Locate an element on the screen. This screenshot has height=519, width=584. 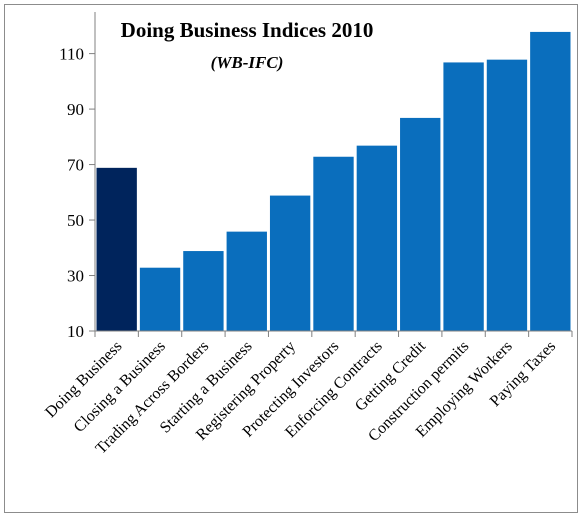
bar-protecting-investors is located at coordinates (333, 243).